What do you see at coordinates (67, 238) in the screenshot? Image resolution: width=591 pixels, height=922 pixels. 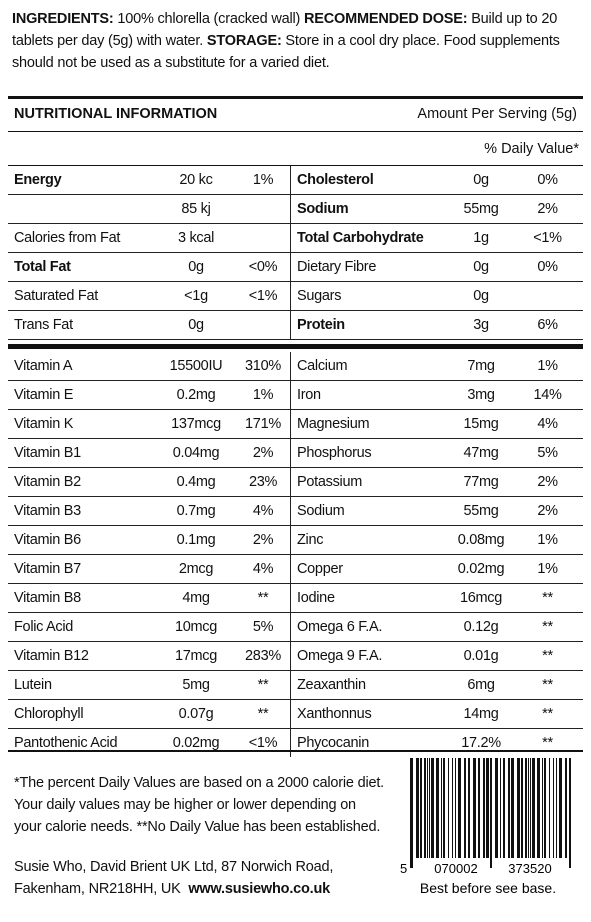 I see `nutrient-name: Calories from Fat` at bounding box center [67, 238].